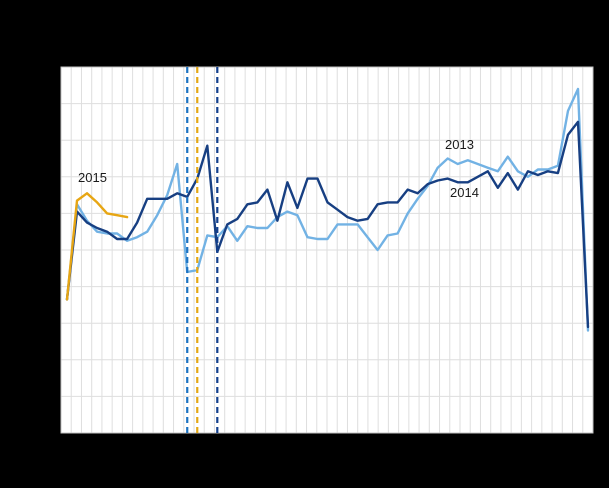  I want to click on series-line-2015, so click(97, 246).